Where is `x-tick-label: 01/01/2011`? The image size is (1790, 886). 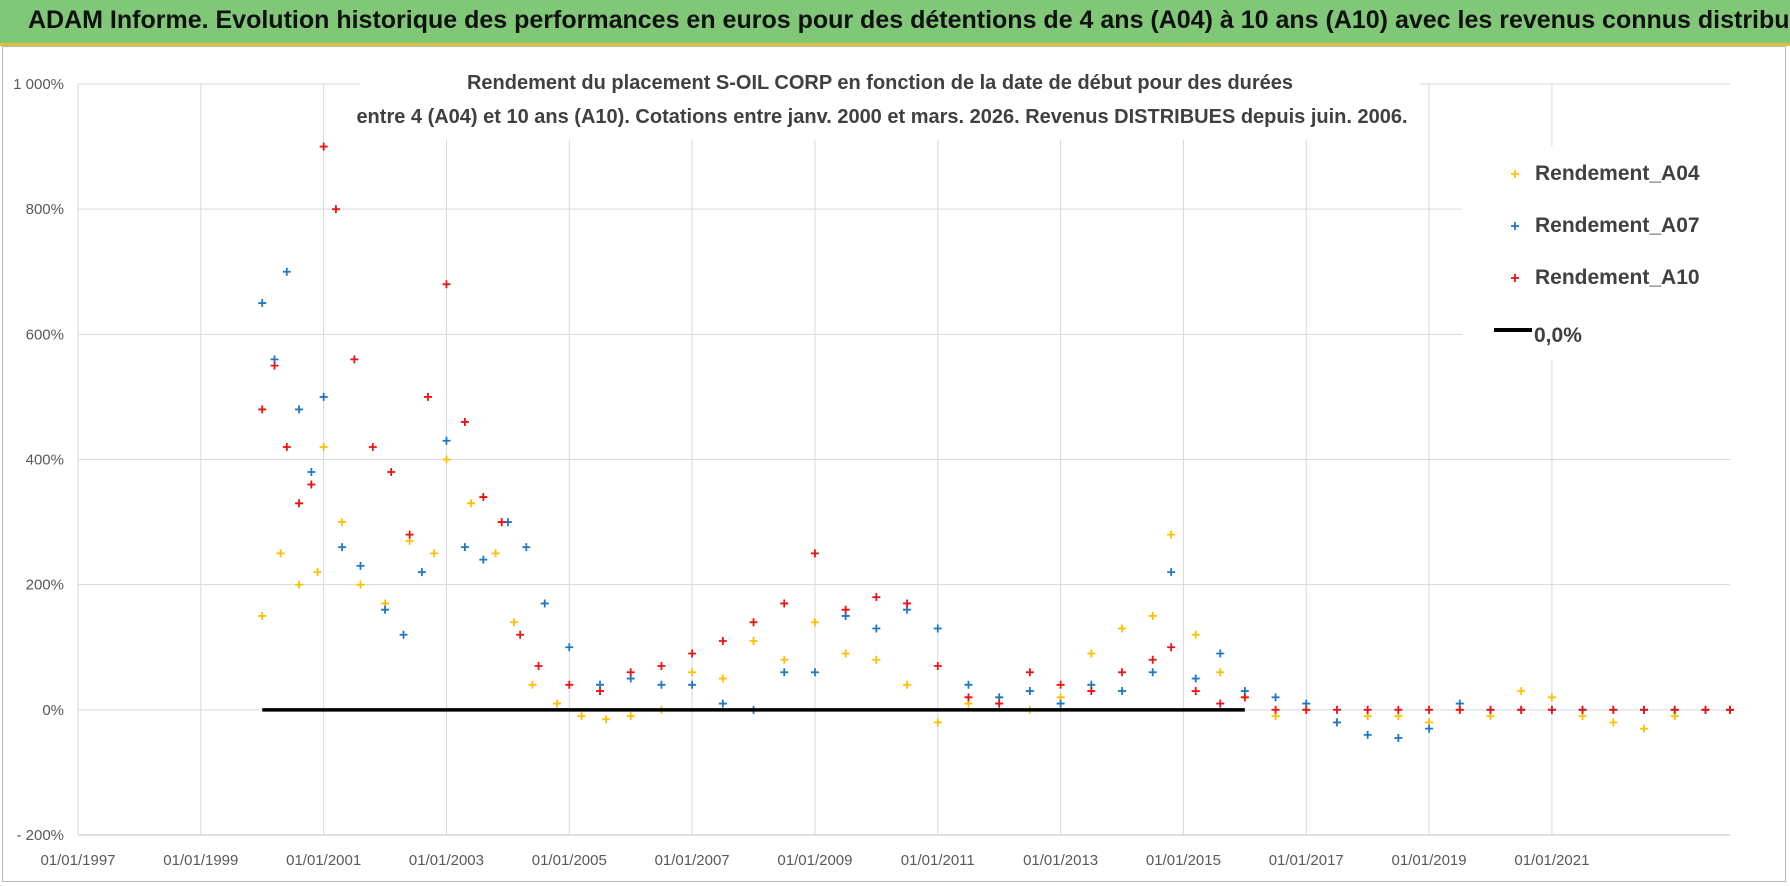
x-tick-label: 01/01/2011 is located at coordinates (938, 860).